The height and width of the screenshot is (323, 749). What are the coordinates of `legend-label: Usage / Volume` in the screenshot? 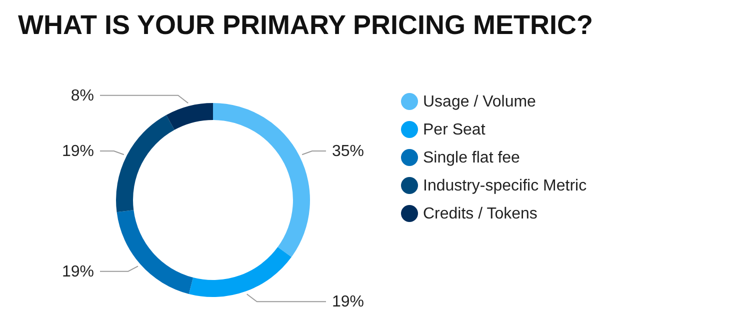 It's located at (479, 102).